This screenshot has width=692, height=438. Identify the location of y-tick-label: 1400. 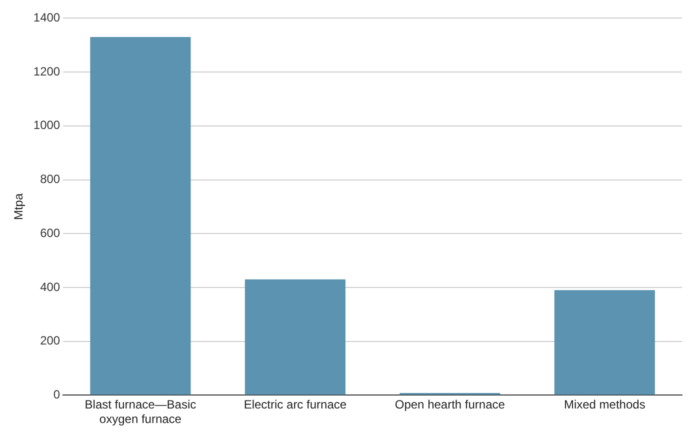
(46, 17).